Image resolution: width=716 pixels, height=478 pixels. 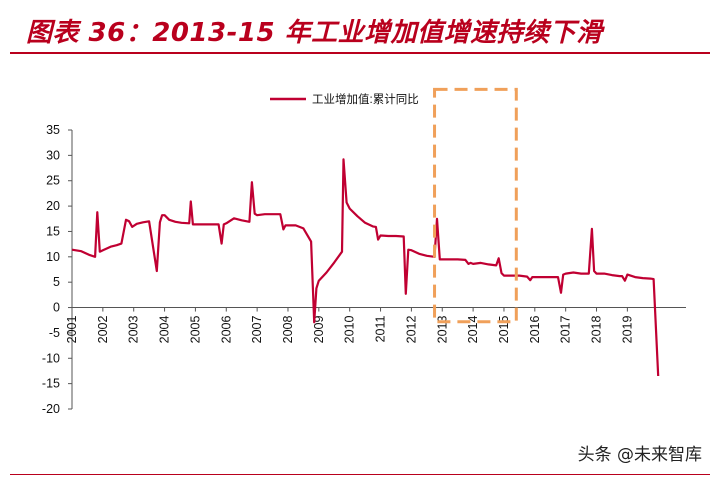 What do you see at coordinates (165, 330) in the screenshot?
I see `x-tick-label: 2004` at bounding box center [165, 330].